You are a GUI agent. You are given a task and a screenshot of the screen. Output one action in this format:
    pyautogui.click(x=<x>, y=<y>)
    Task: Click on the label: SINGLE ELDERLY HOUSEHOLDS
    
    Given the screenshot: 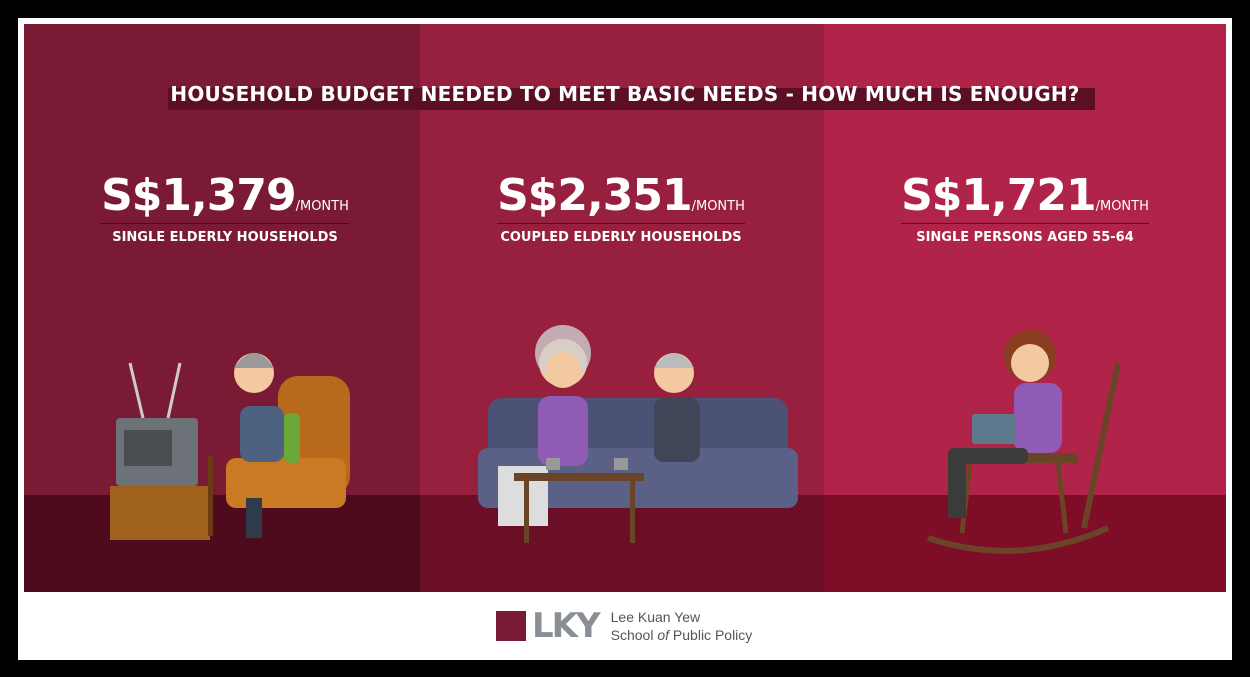 What is the action you would take?
    pyautogui.click(x=225, y=237)
    